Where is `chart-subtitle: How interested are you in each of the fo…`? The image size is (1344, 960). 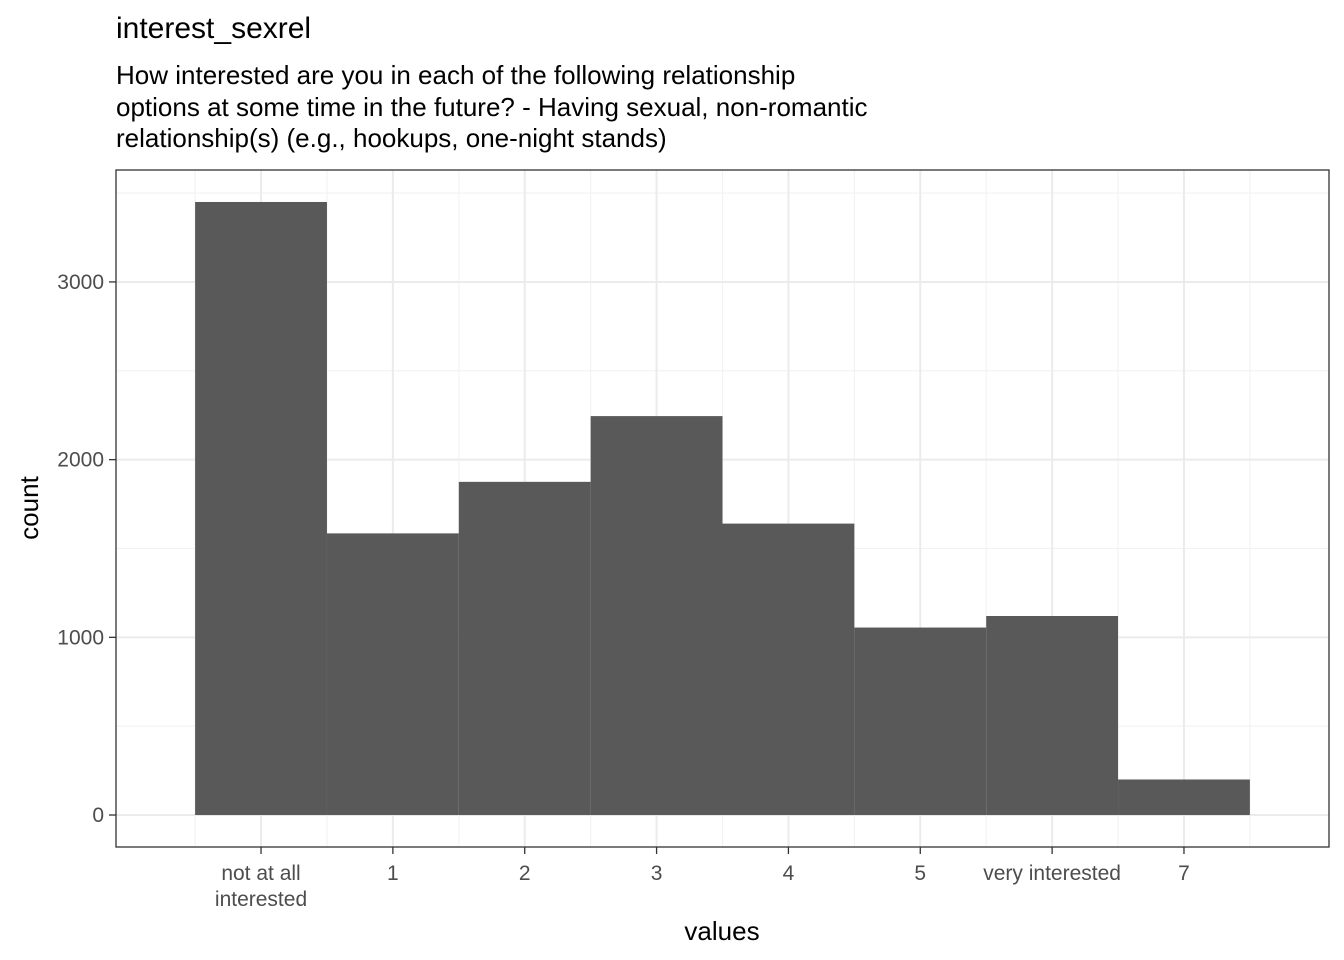
chart-subtitle: How interested are you in each of the fo… is located at coordinates (566, 107).